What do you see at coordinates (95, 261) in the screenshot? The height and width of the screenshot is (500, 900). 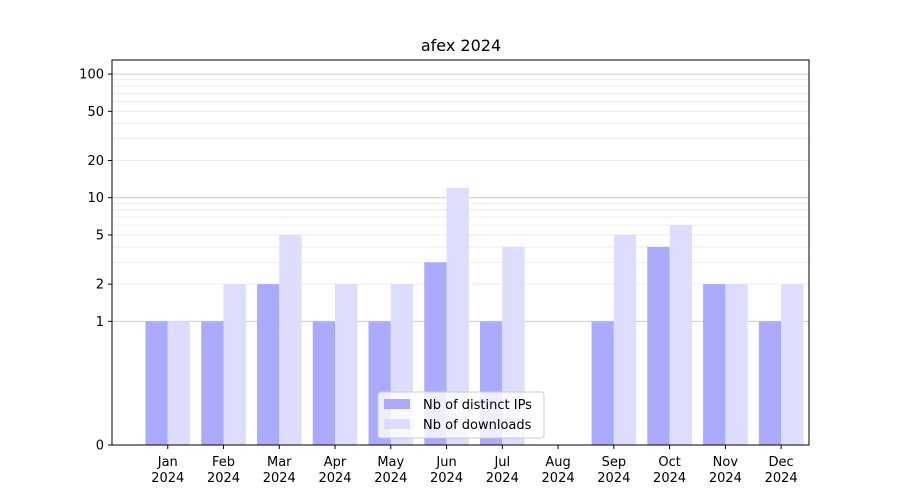 I see `y-axis: 0 1 2 5 10 20 50 100` at bounding box center [95, 261].